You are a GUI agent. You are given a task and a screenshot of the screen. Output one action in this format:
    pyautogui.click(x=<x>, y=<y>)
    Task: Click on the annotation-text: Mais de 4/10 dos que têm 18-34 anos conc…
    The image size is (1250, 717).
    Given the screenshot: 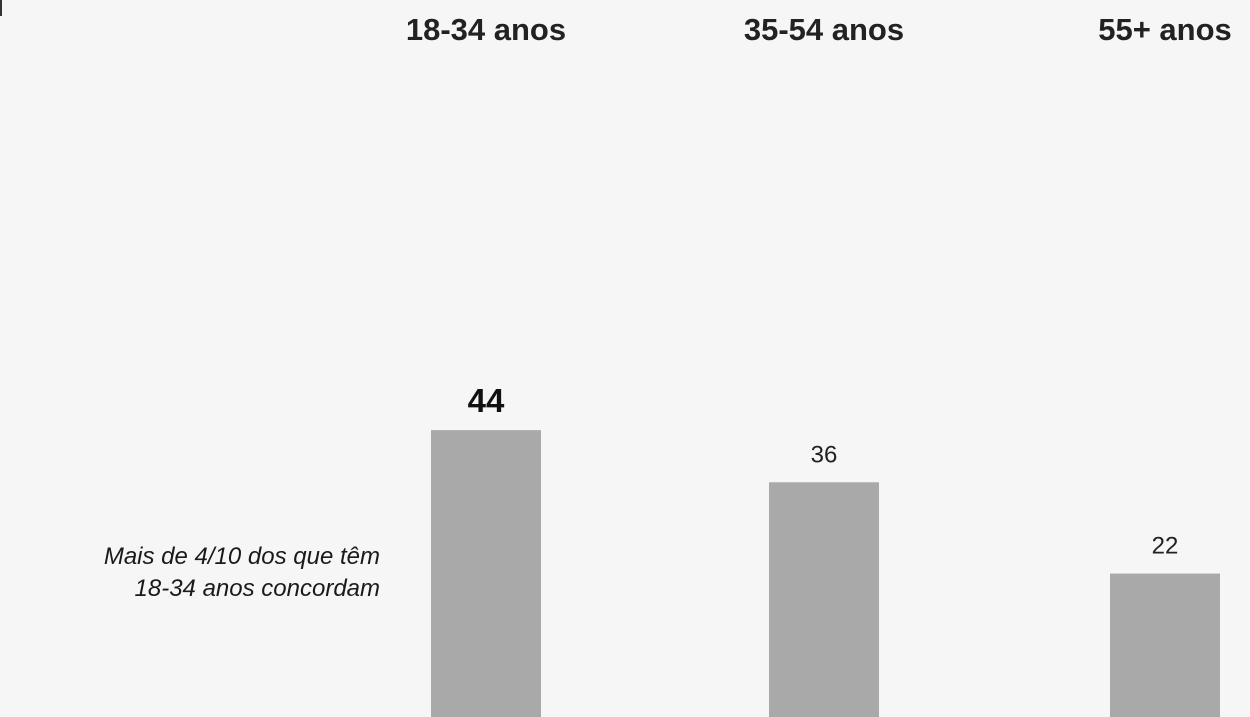 What is the action you would take?
    pyautogui.click(x=200, y=573)
    